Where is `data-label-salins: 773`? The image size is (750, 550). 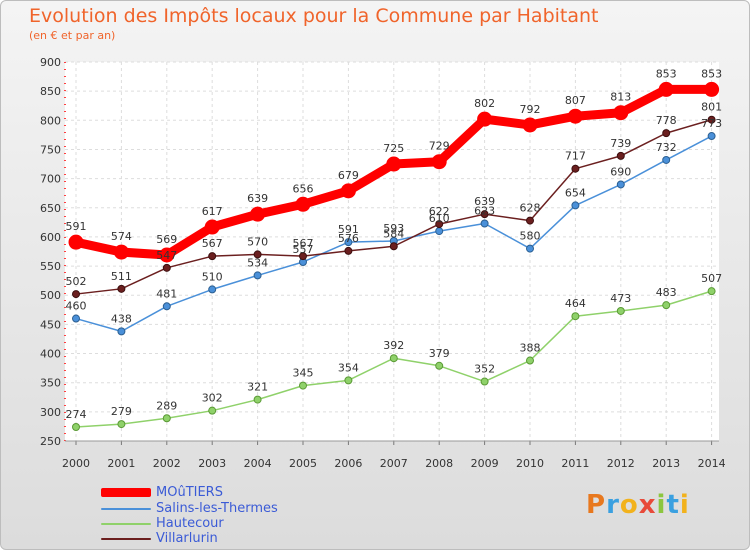
data-label-salins: 773 is located at coordinates (711, 123).